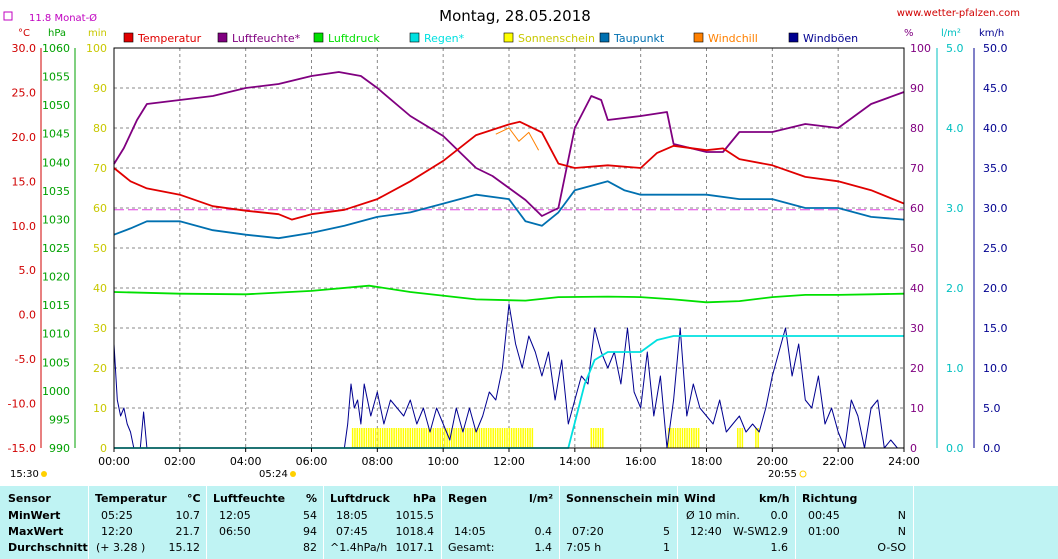 The width and height of the screenshot is (1058, 559). I want to click on avg-sun-val: 1, so click(666, 547).